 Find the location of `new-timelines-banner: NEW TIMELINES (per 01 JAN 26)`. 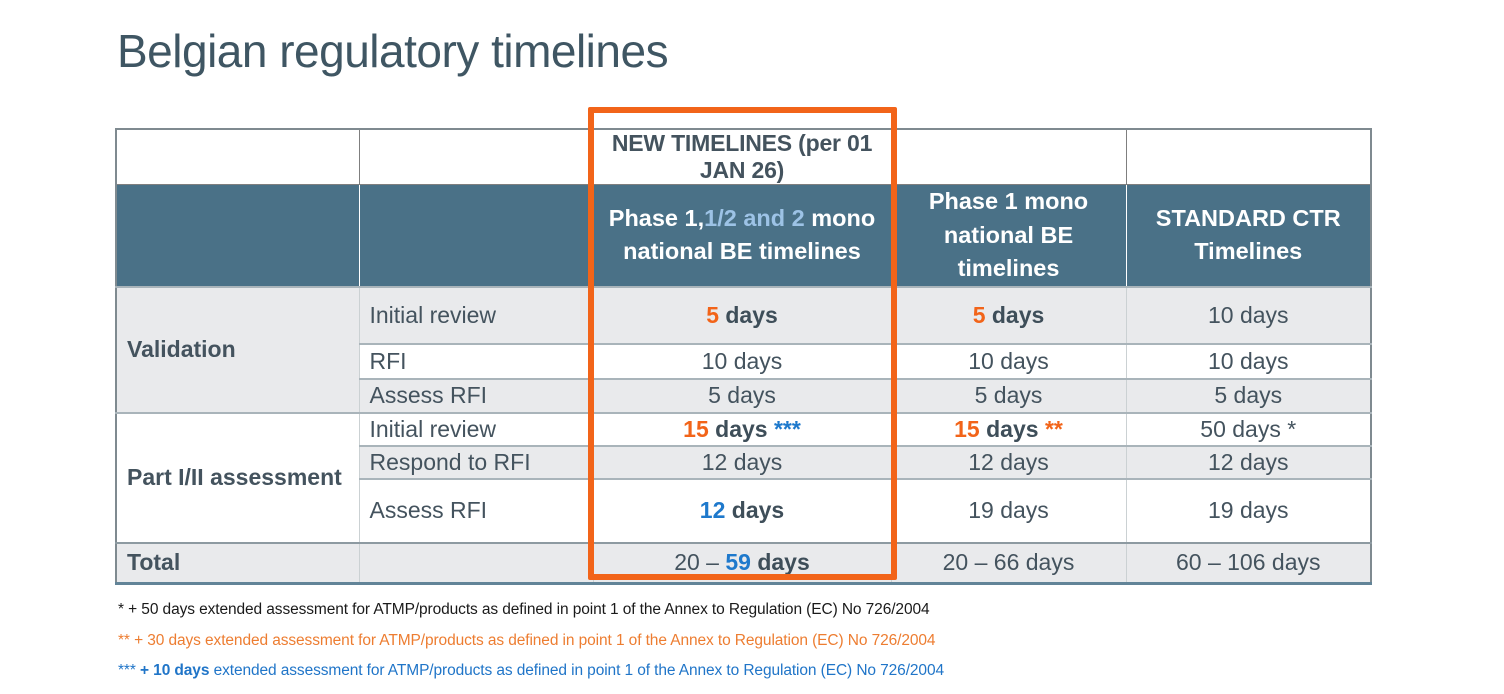

new-timelines-banner: NEW TIMELINES (per 01 JAN 26) is located at coordinates (742, 156).